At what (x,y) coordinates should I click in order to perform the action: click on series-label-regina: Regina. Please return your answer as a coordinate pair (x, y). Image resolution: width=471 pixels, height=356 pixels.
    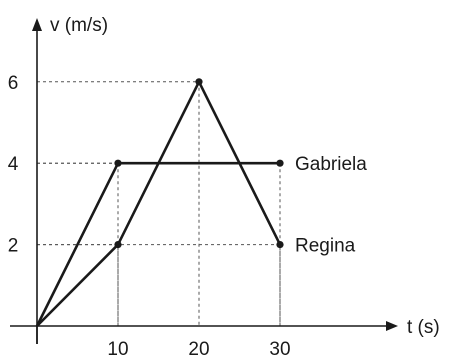
    Looking at the image, I should click on (325, 246).